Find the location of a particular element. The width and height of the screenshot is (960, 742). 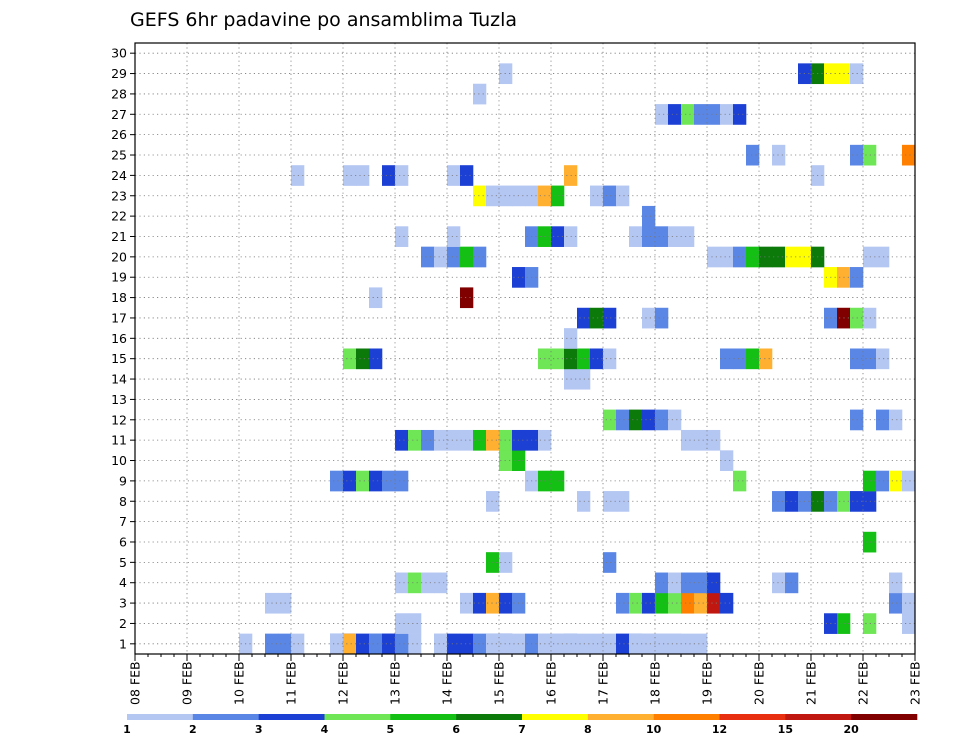

y-tick-label: 10 is located at coordinates (119, 460).